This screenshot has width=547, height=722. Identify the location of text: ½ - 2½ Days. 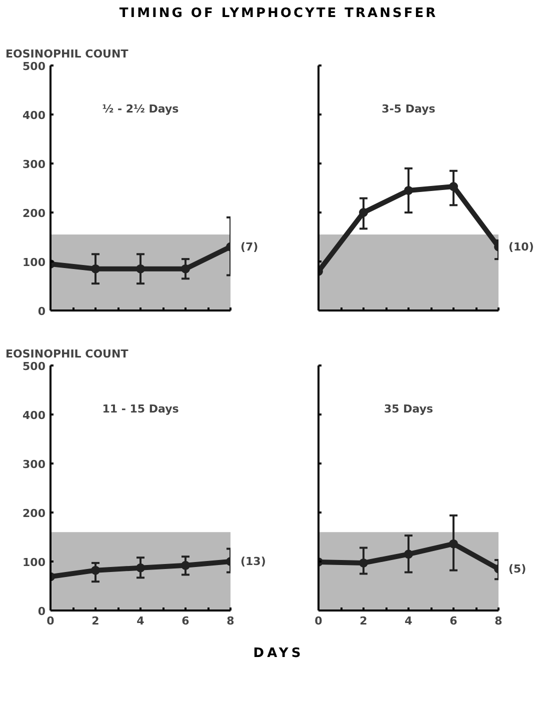
(141, 109).